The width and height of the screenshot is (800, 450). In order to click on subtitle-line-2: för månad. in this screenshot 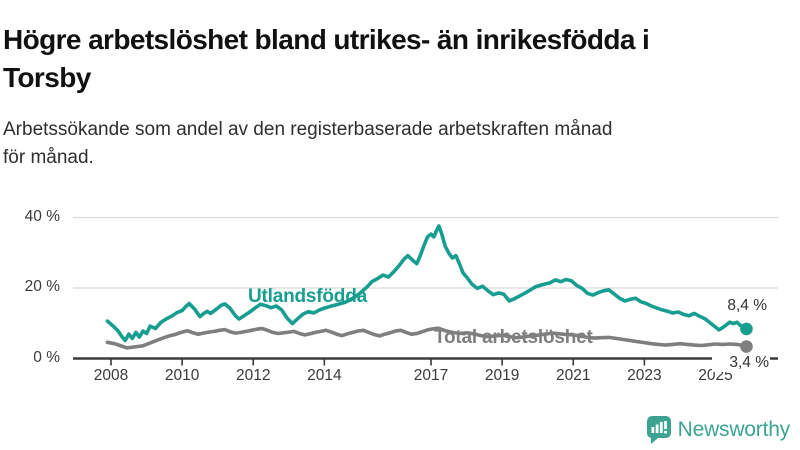, I will do `click(48, 157)`.